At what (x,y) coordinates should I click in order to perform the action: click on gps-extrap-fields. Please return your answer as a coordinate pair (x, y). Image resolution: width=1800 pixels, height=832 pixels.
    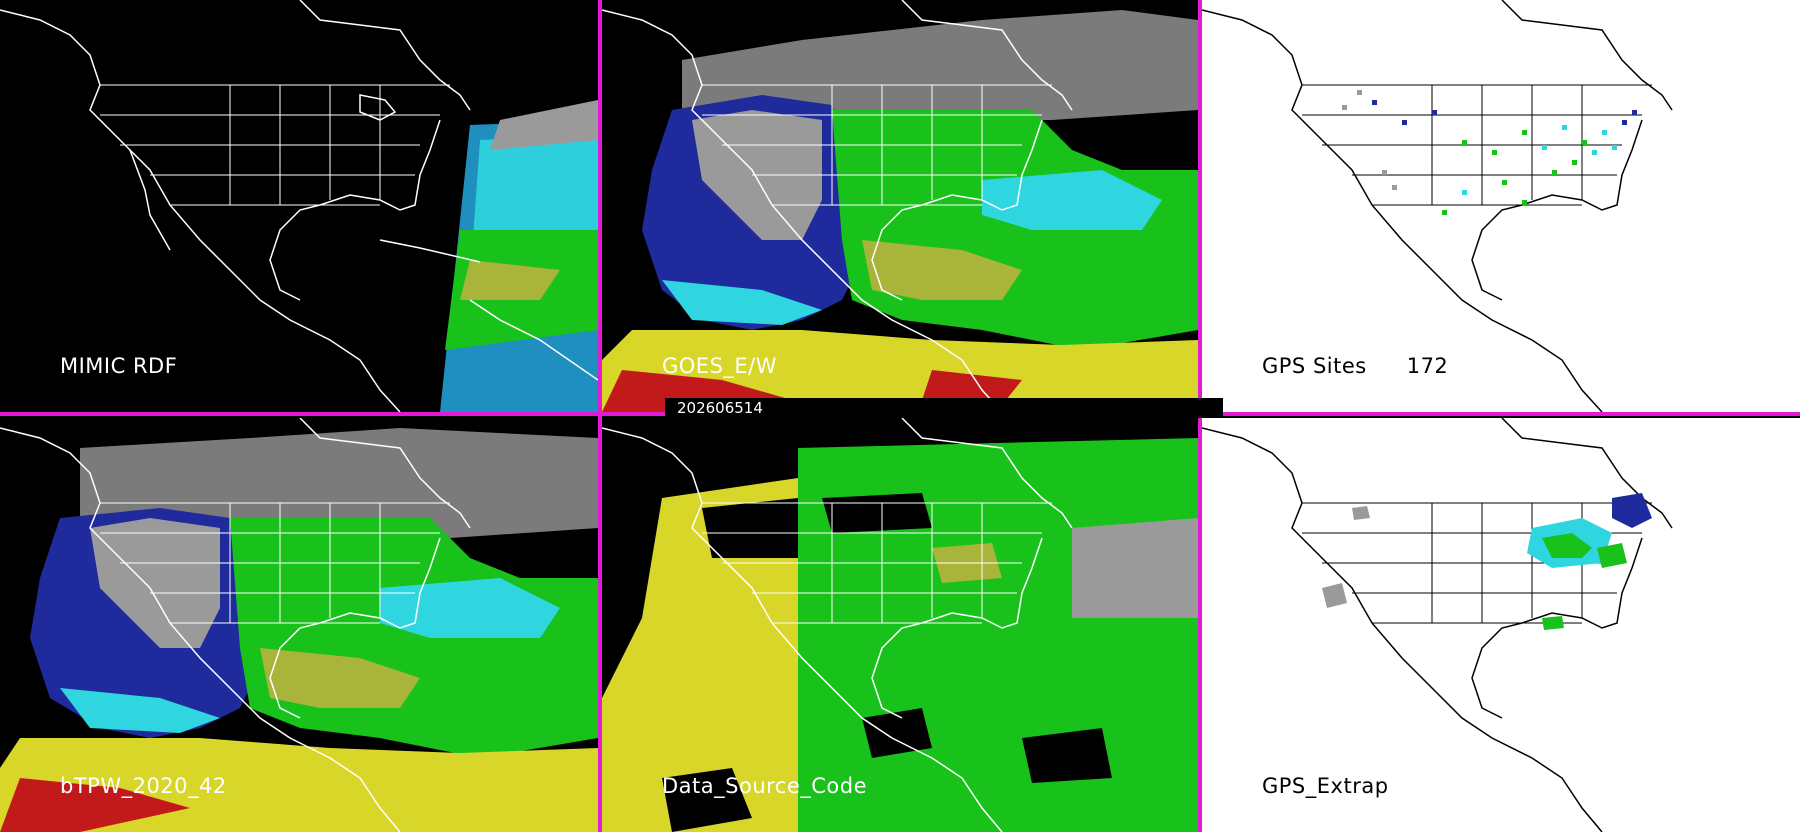
    Looking at the image, I should click on (1487, 561).